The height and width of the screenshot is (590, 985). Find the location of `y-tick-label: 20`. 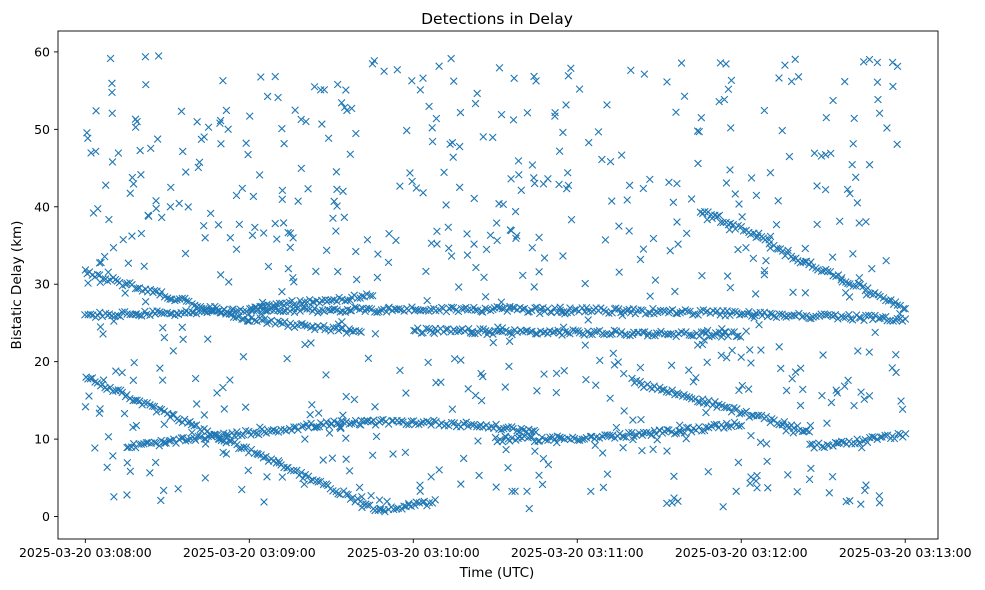

y-tick-label: 20 is located at coordinates (42, 361).